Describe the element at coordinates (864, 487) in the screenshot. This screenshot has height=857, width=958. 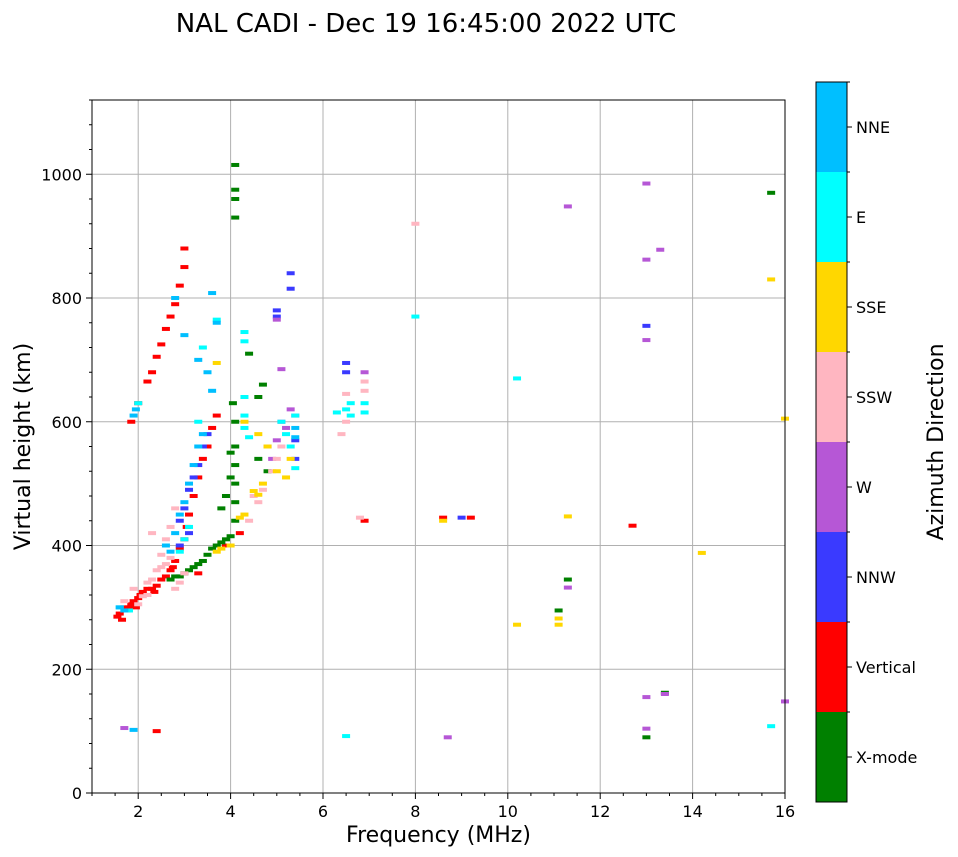
I see `colorbar-label: W` at that location.